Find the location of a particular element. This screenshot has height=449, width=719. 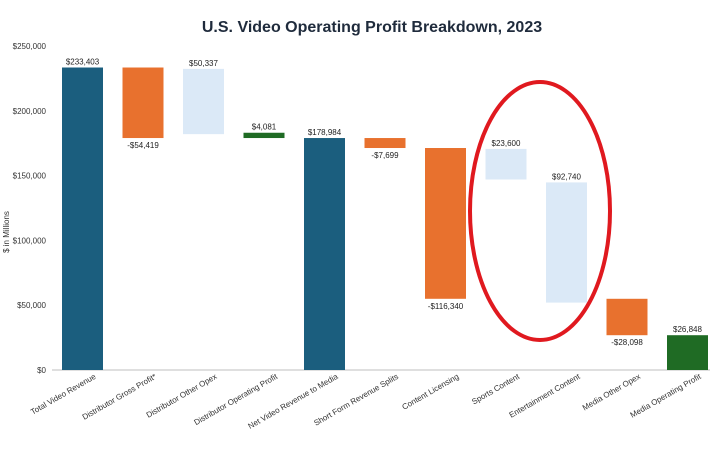

x-tick-label: Media Other Opex is located at coordinates (611, 392).